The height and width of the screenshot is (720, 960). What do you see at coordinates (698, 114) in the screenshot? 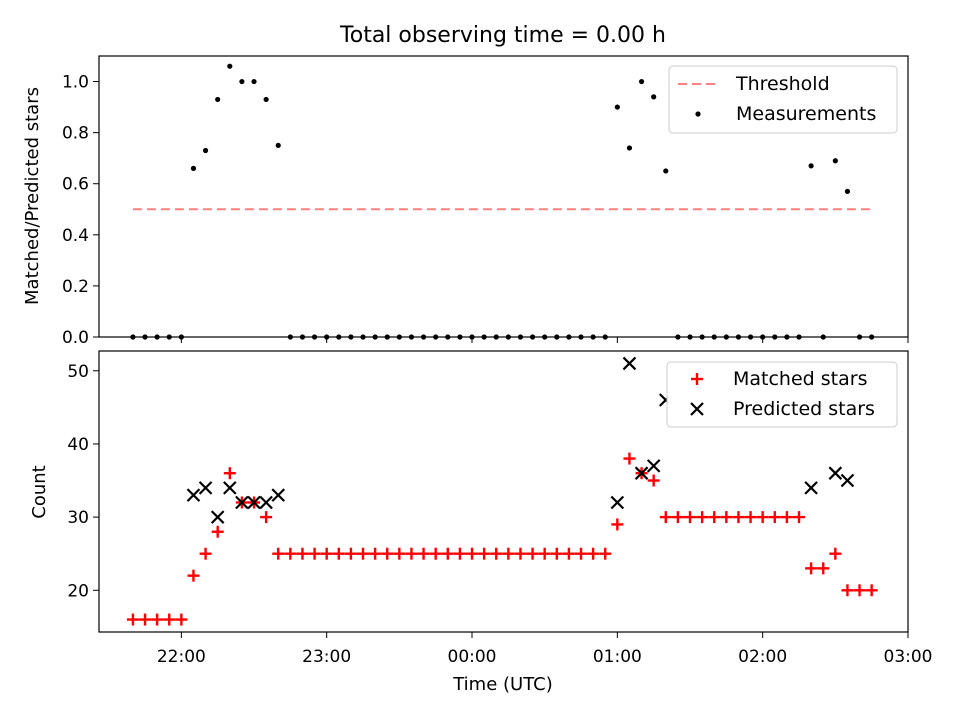
I see `legend-measurements-swatch` at bounding box center [698, 114].